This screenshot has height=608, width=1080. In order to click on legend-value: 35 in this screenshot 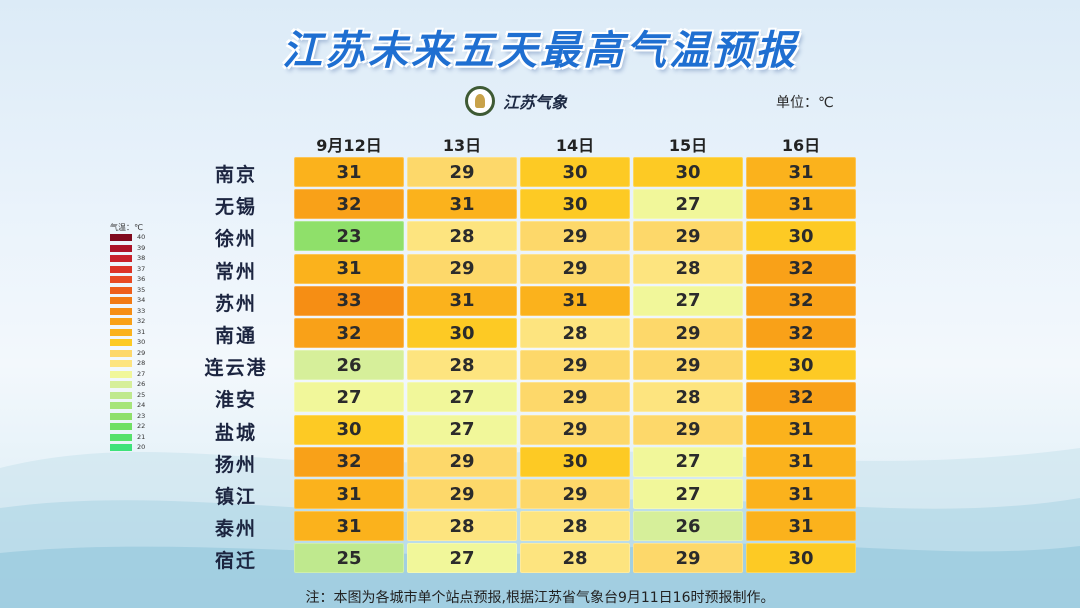, I will do `click(141, 289)`.